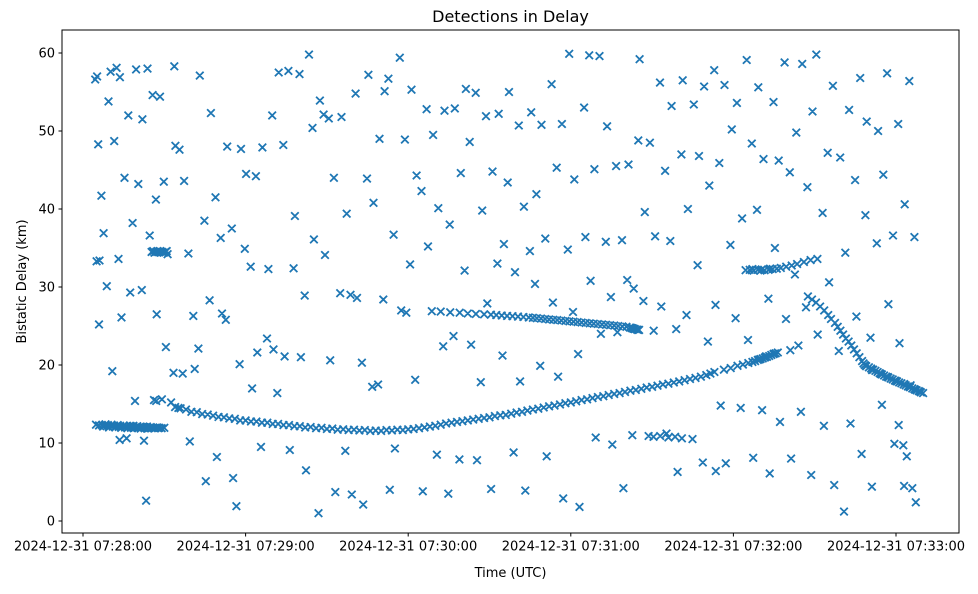 The image size is (978, 594). I want to click on x-axis-label: Time (UTC), so click(510, 573).